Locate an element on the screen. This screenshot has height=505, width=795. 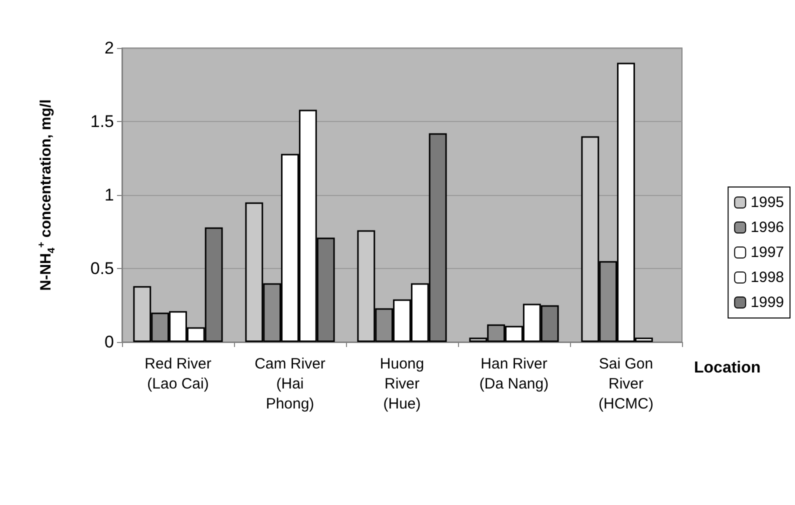
legend-label: 1998 is located at coordinates (767, 277).